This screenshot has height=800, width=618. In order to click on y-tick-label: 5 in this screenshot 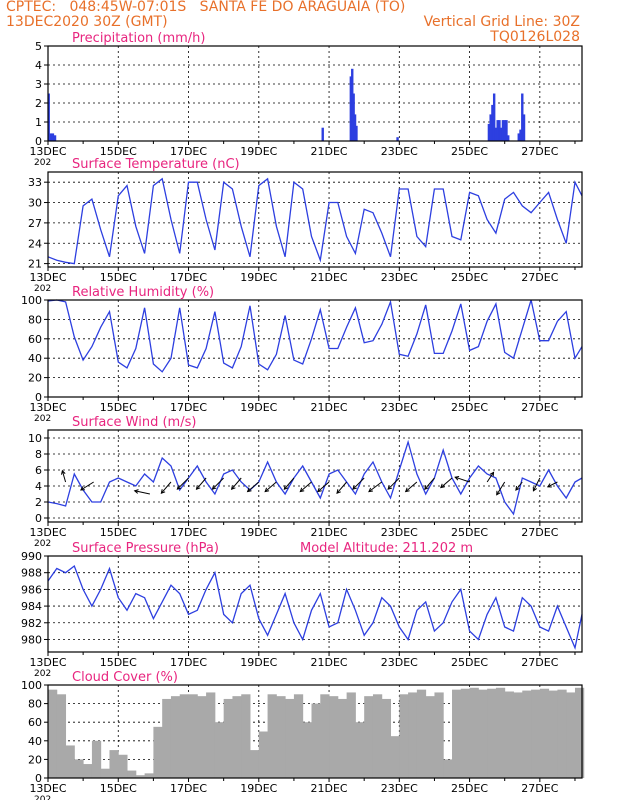, I will do `click(38, 46)`.